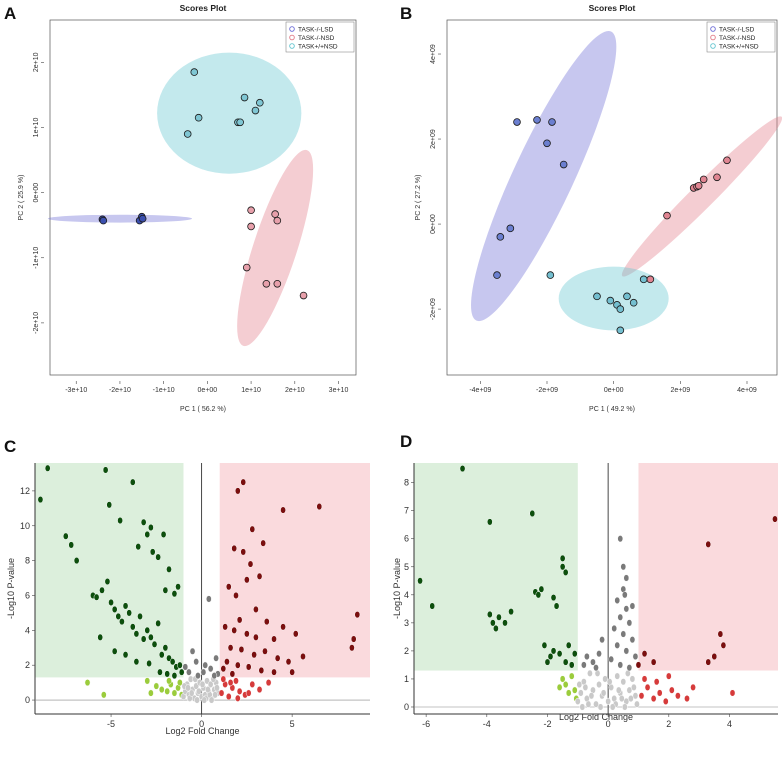 The width and height of the screenshot is (782, 768). I want to click on panel-letter-b: B, so click(406, 13).